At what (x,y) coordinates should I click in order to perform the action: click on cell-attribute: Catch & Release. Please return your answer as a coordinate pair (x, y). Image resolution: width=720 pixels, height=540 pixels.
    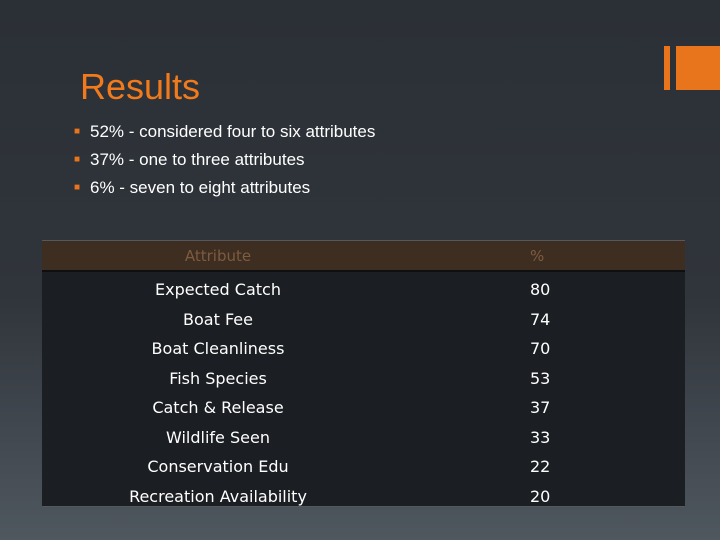
    Looking at the image, I should click on (218, 407).